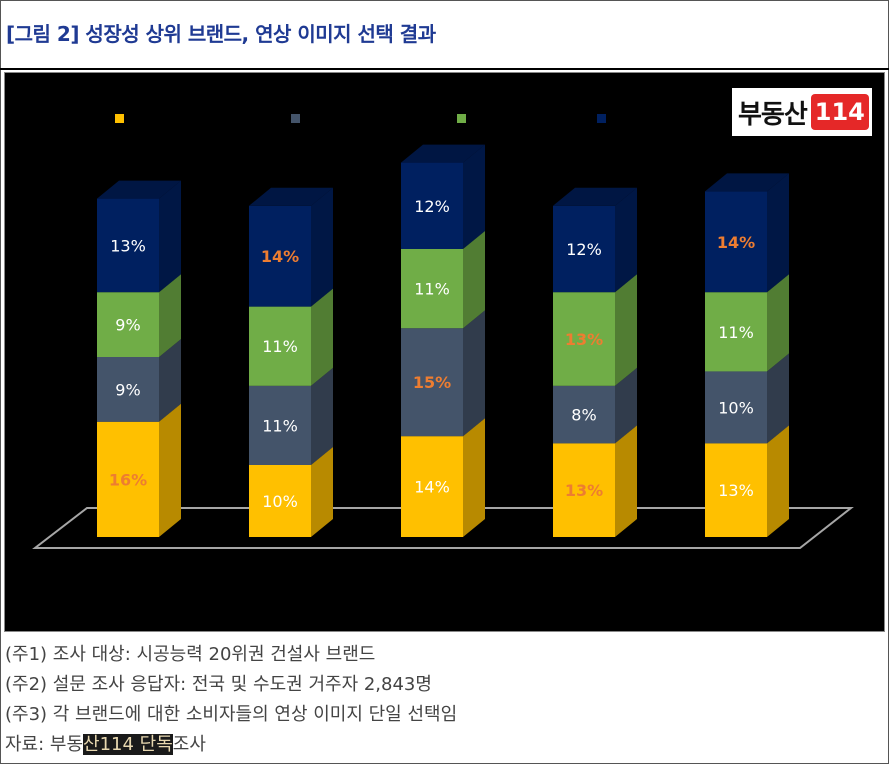 The width and height of the screenshot is (889, 764). I want to click on logo-number: 114, so click(839, 112).